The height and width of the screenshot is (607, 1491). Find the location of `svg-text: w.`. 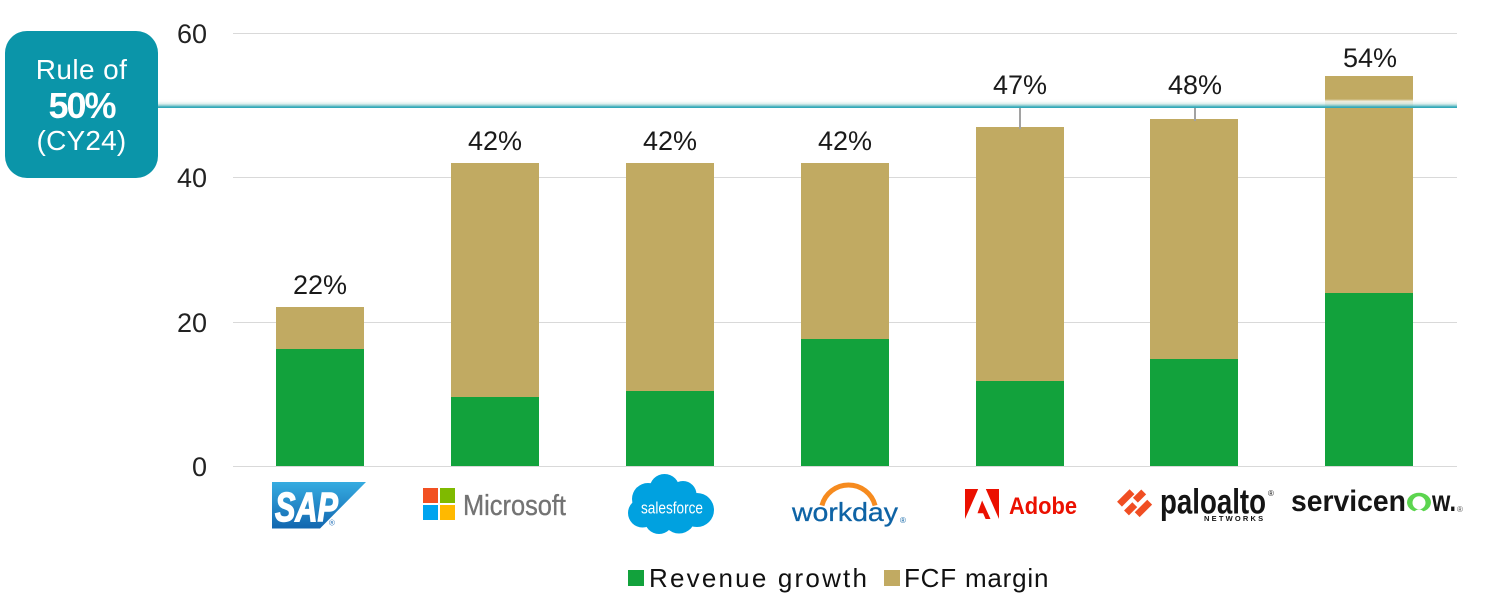

svg-text: w. is located at coordinates (1443, 501).